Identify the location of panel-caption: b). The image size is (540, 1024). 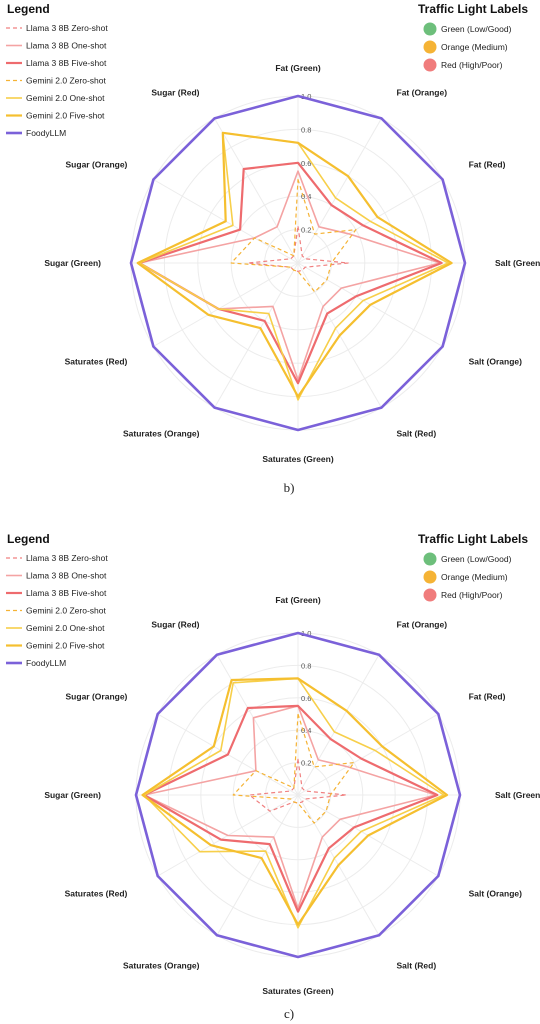
(289, 487).